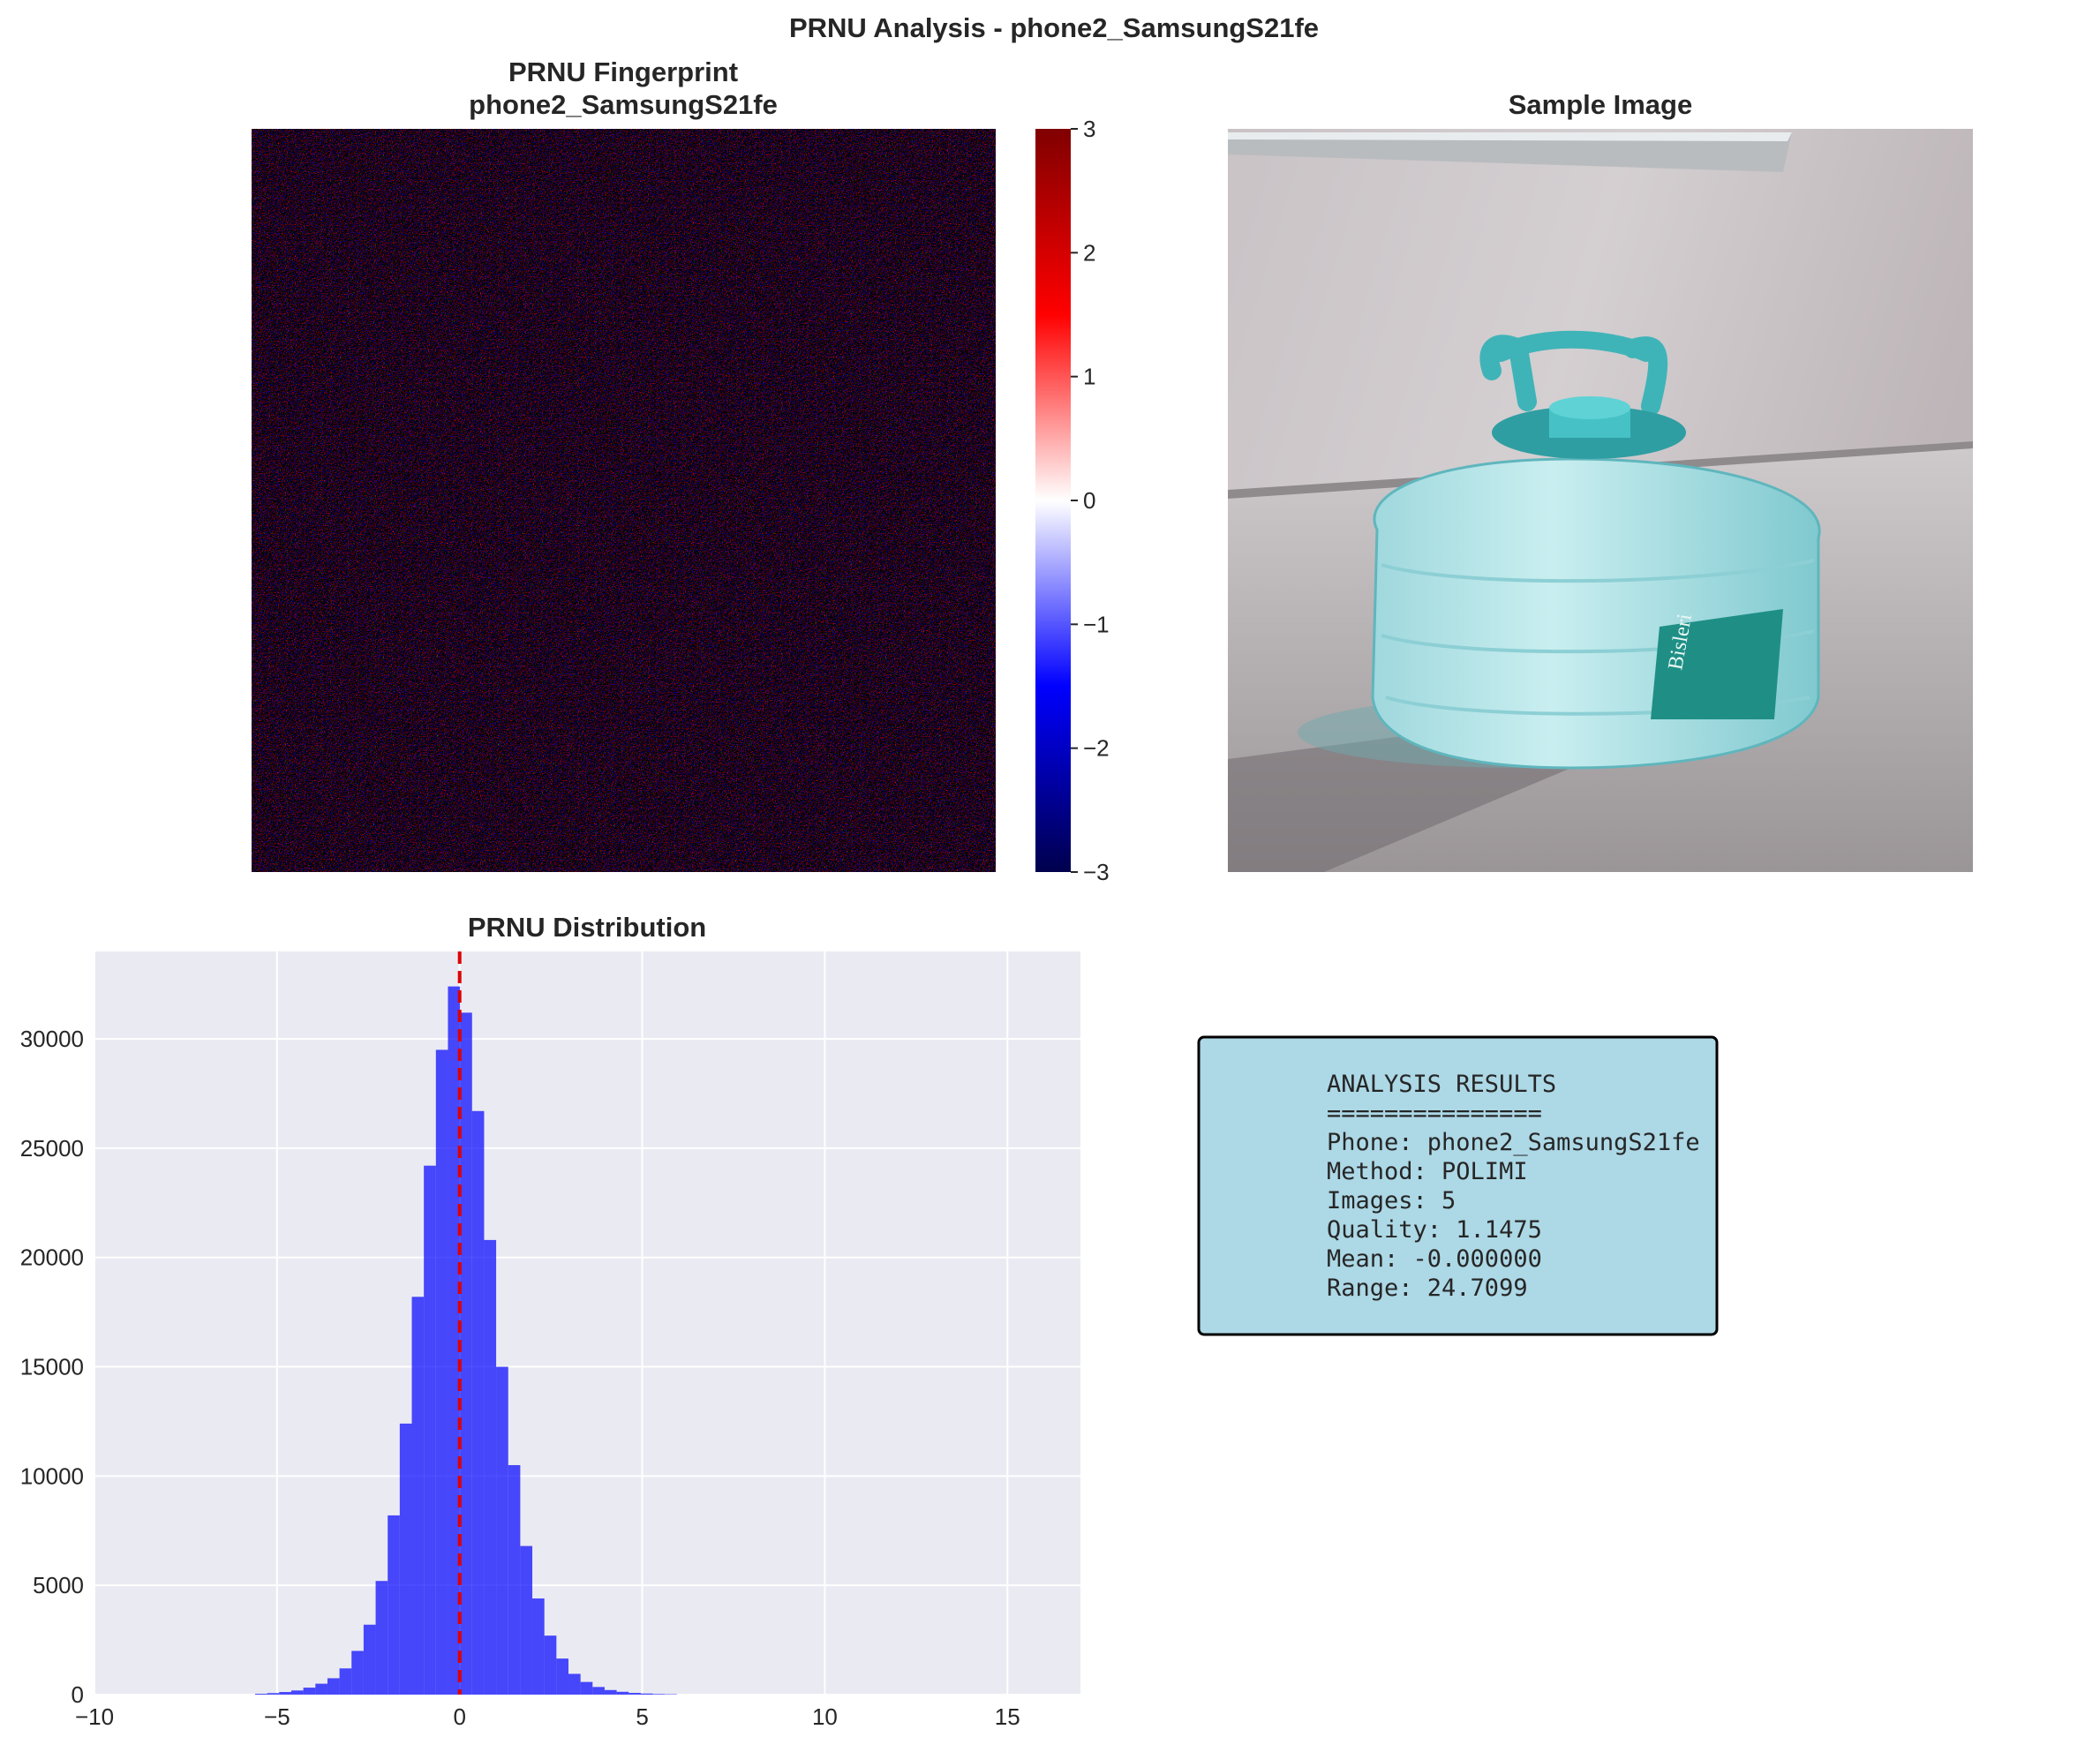 Image resolution: width=2100 pixels, height=1737 pixels. What do you see at coordinates (1391, 1200) in the screenshot?
I see `results-line: Images: 5` at bounding box center [1391, 1200].